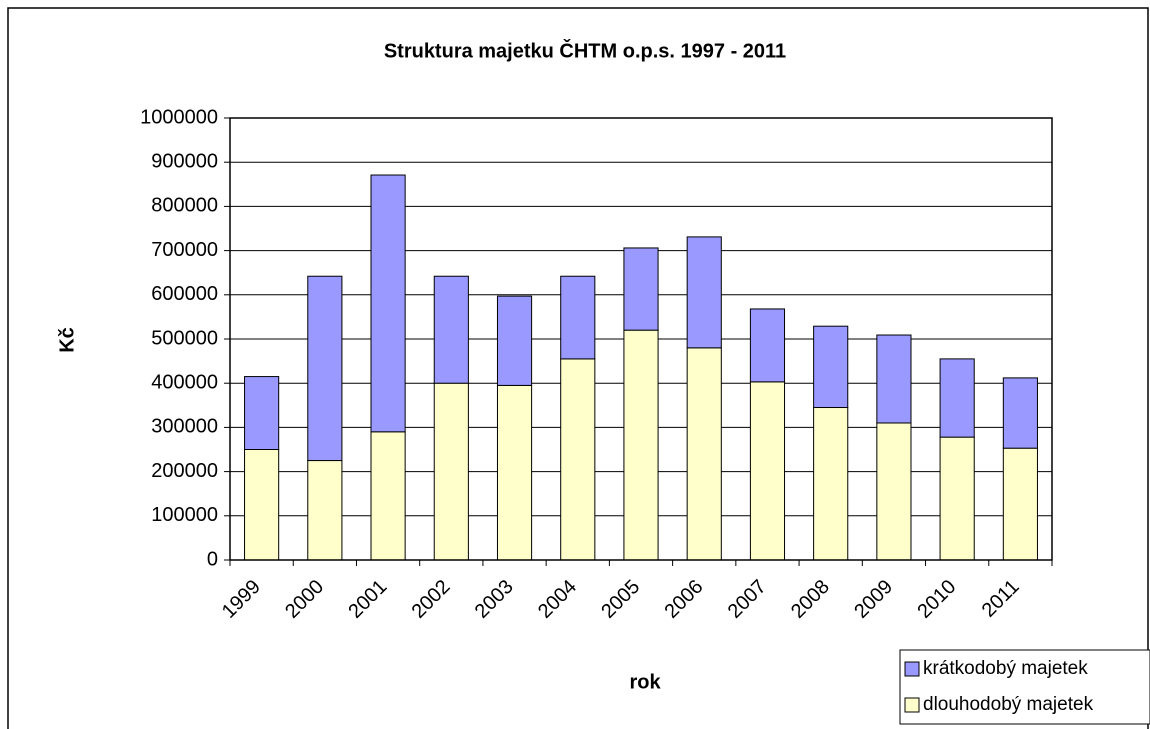  I want to click on y-tick-label: 700000, so click(184, 250).